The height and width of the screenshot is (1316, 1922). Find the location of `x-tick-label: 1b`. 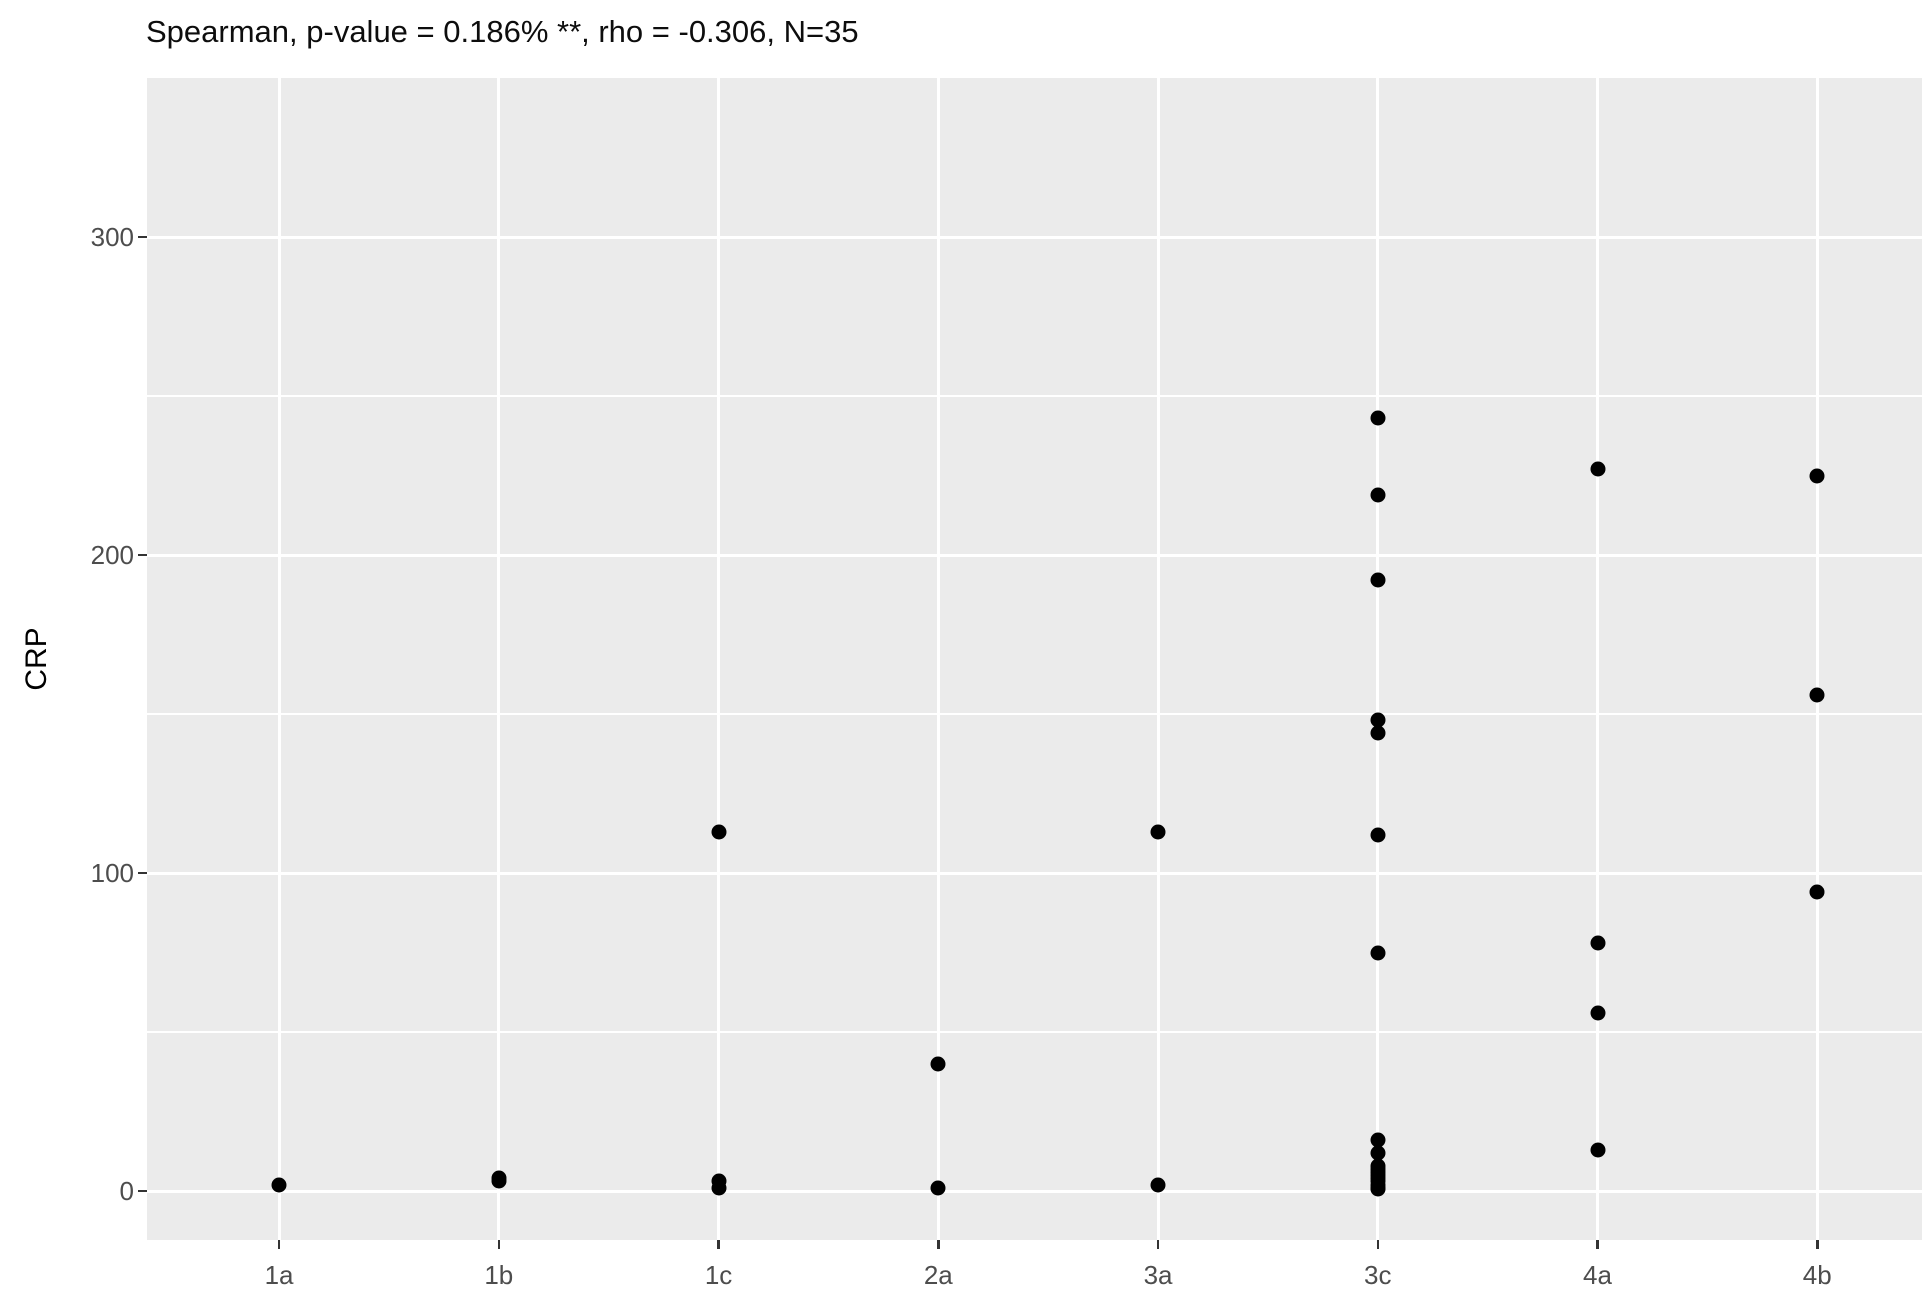

x-tick-label: 1b is located at coordinates (499, 1275).